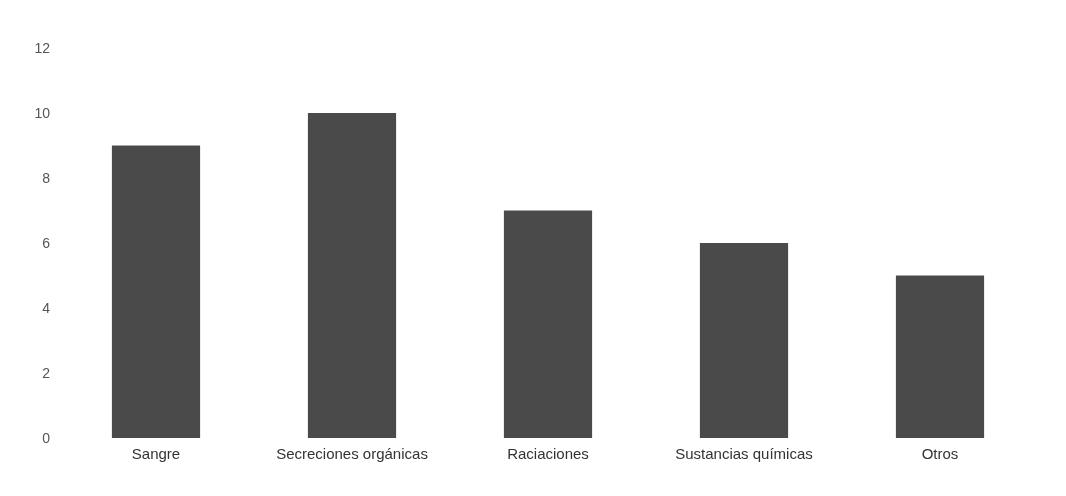 The height and width of the screenshot is (496, 1066). I want to click on y-tick-label: 10, so click(42, 113).